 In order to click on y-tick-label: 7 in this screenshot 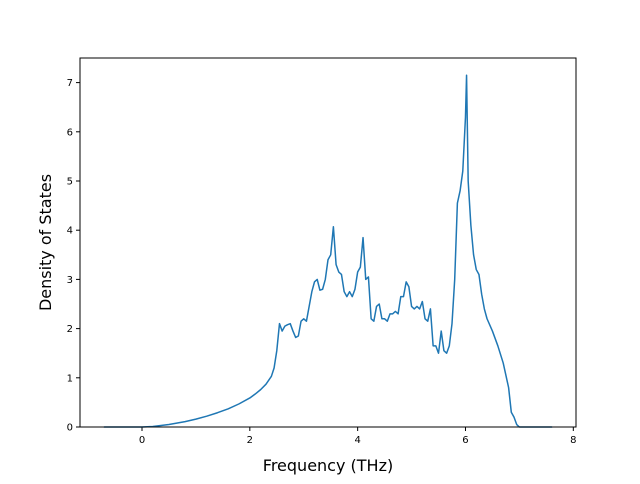, I will do `click(70, 83)`.